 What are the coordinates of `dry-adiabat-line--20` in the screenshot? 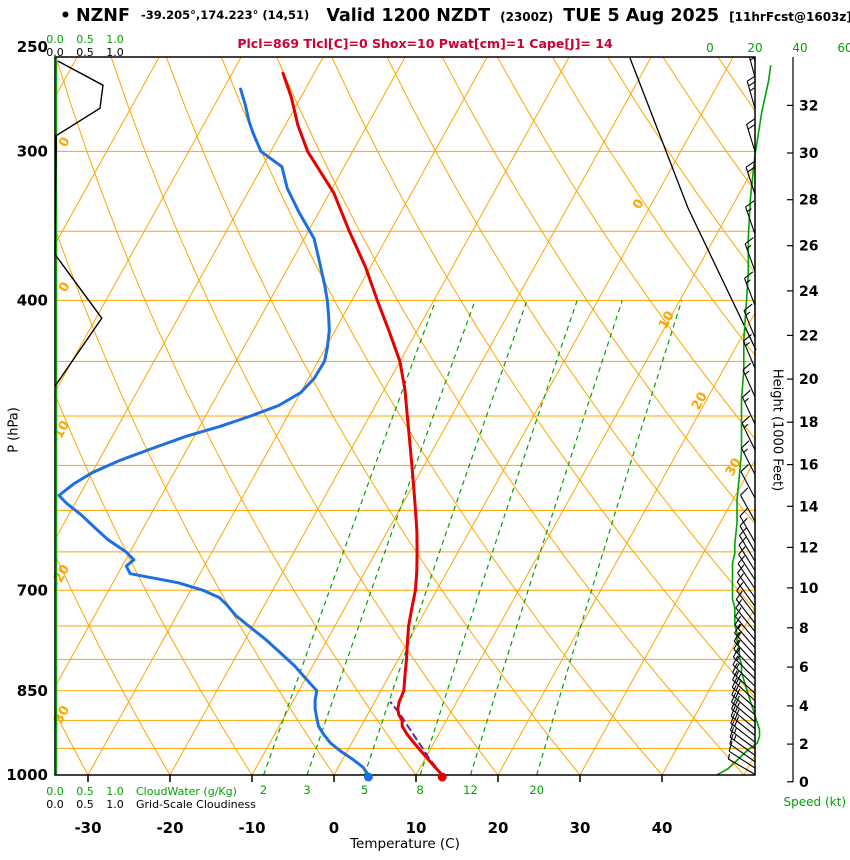 It's located at (113, 664).